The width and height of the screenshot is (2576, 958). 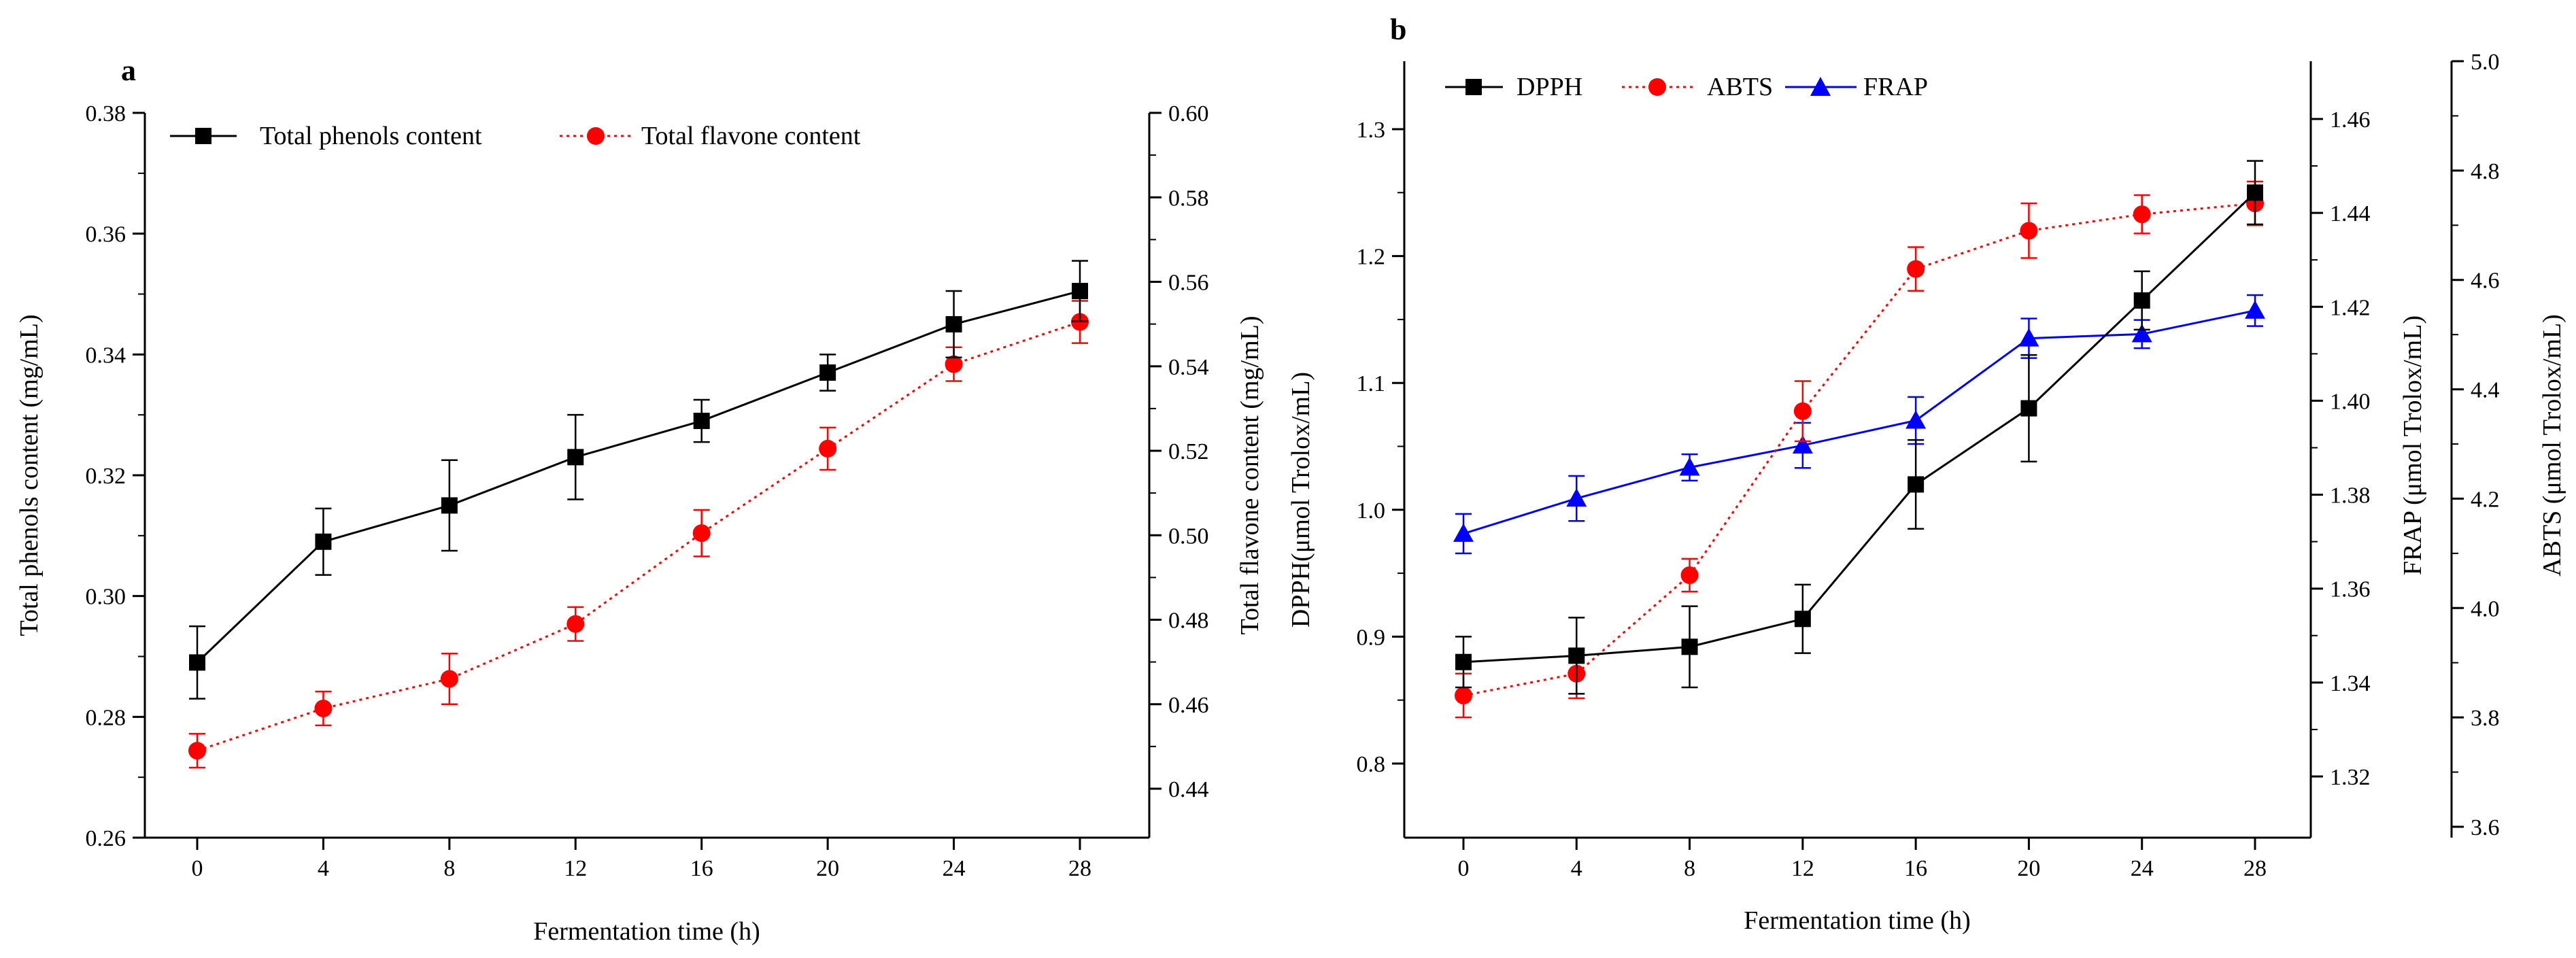 What do you see at coordinates (1188, 621) in the screenshot?
I see `y-tick-label: 0.48` at bounding box center [1188, 621].